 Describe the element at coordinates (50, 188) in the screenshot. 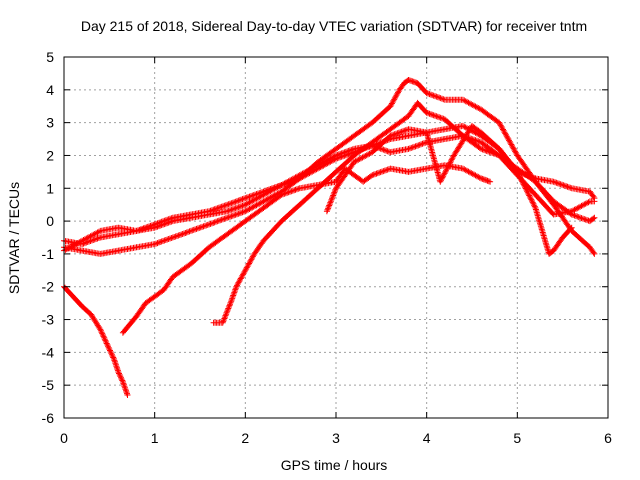

I see `y-tick-label: 1` at that location.